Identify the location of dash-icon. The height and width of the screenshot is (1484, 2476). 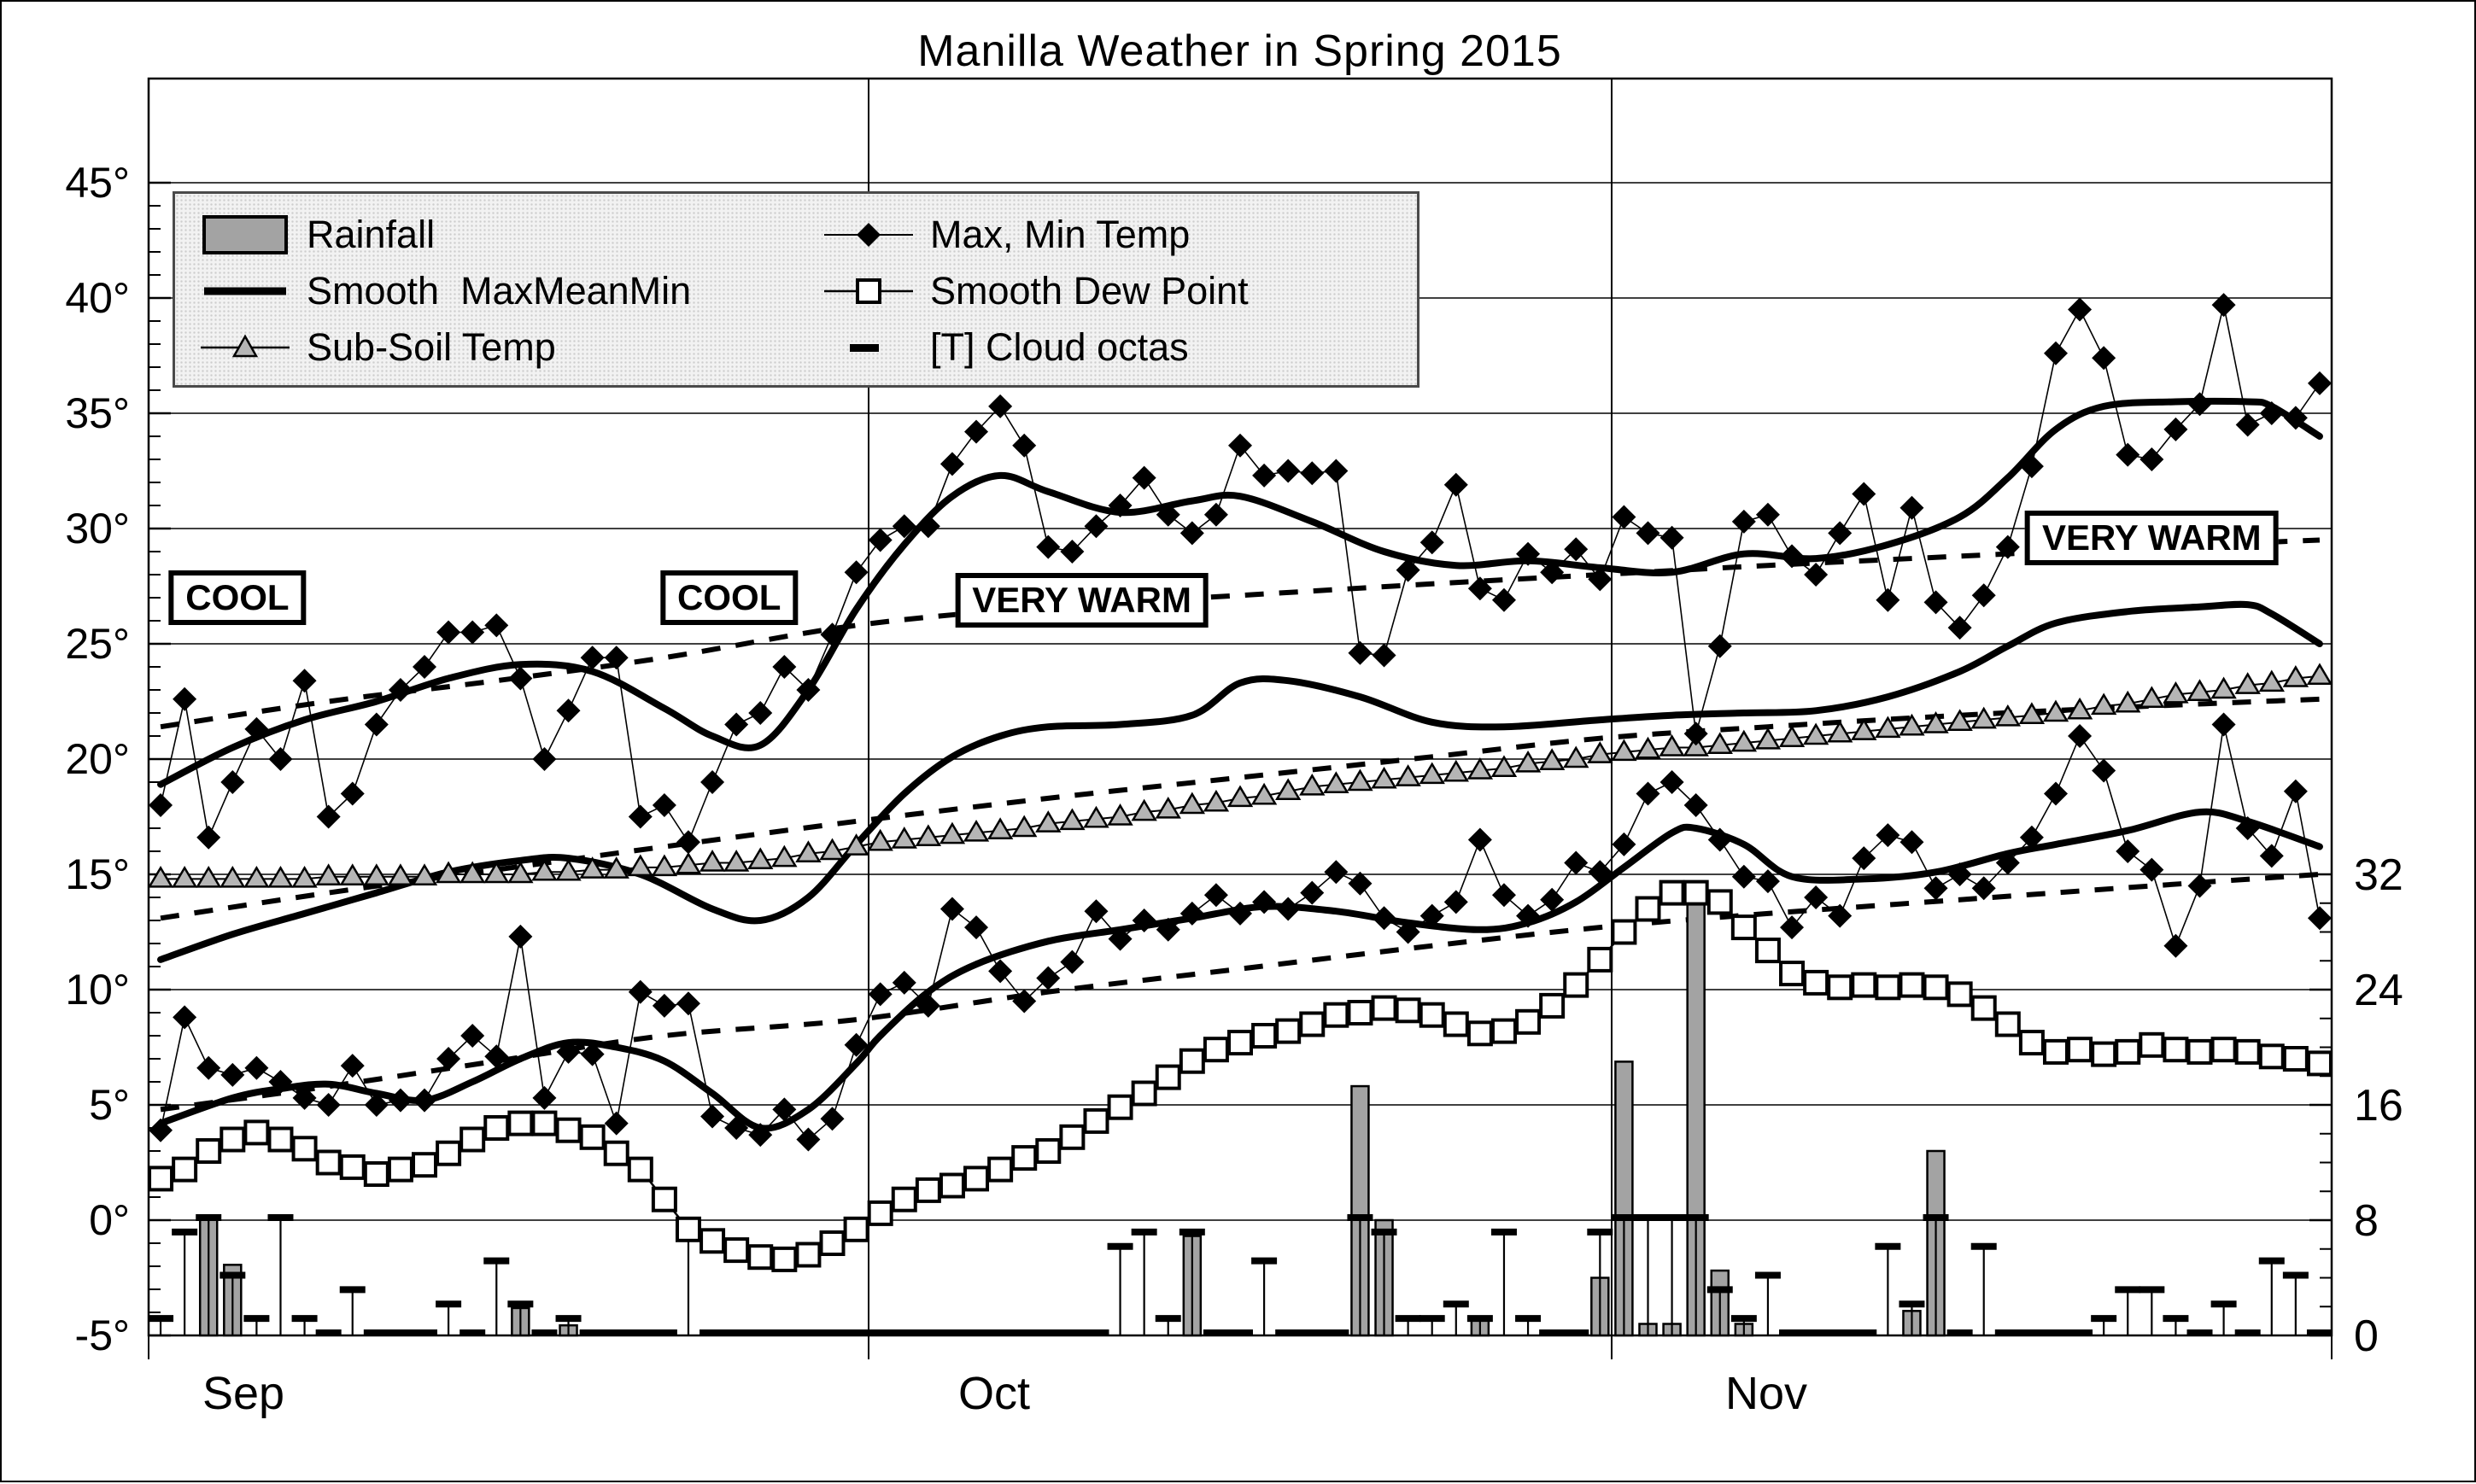
(871, 347).